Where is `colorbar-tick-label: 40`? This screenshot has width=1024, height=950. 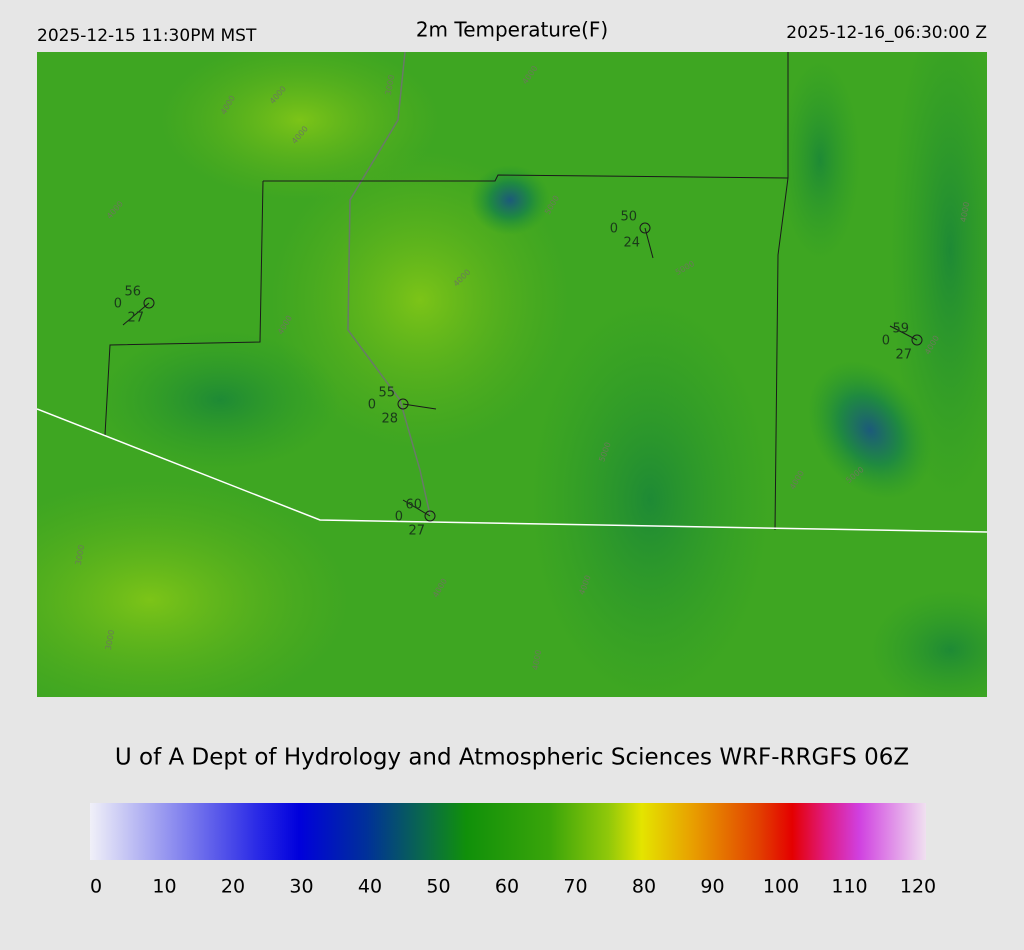 colorbar-tick-label: 40 is located at coordinates (370, 887).